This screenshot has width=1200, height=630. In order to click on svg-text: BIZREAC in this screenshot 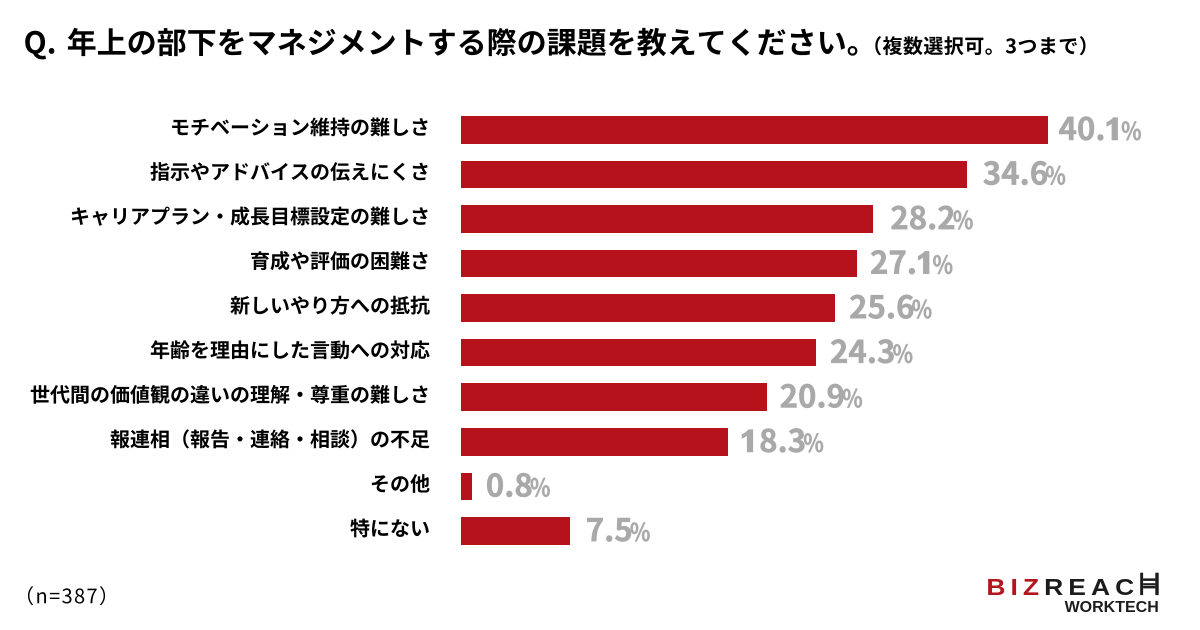, I will do `click(1062, 587)`.